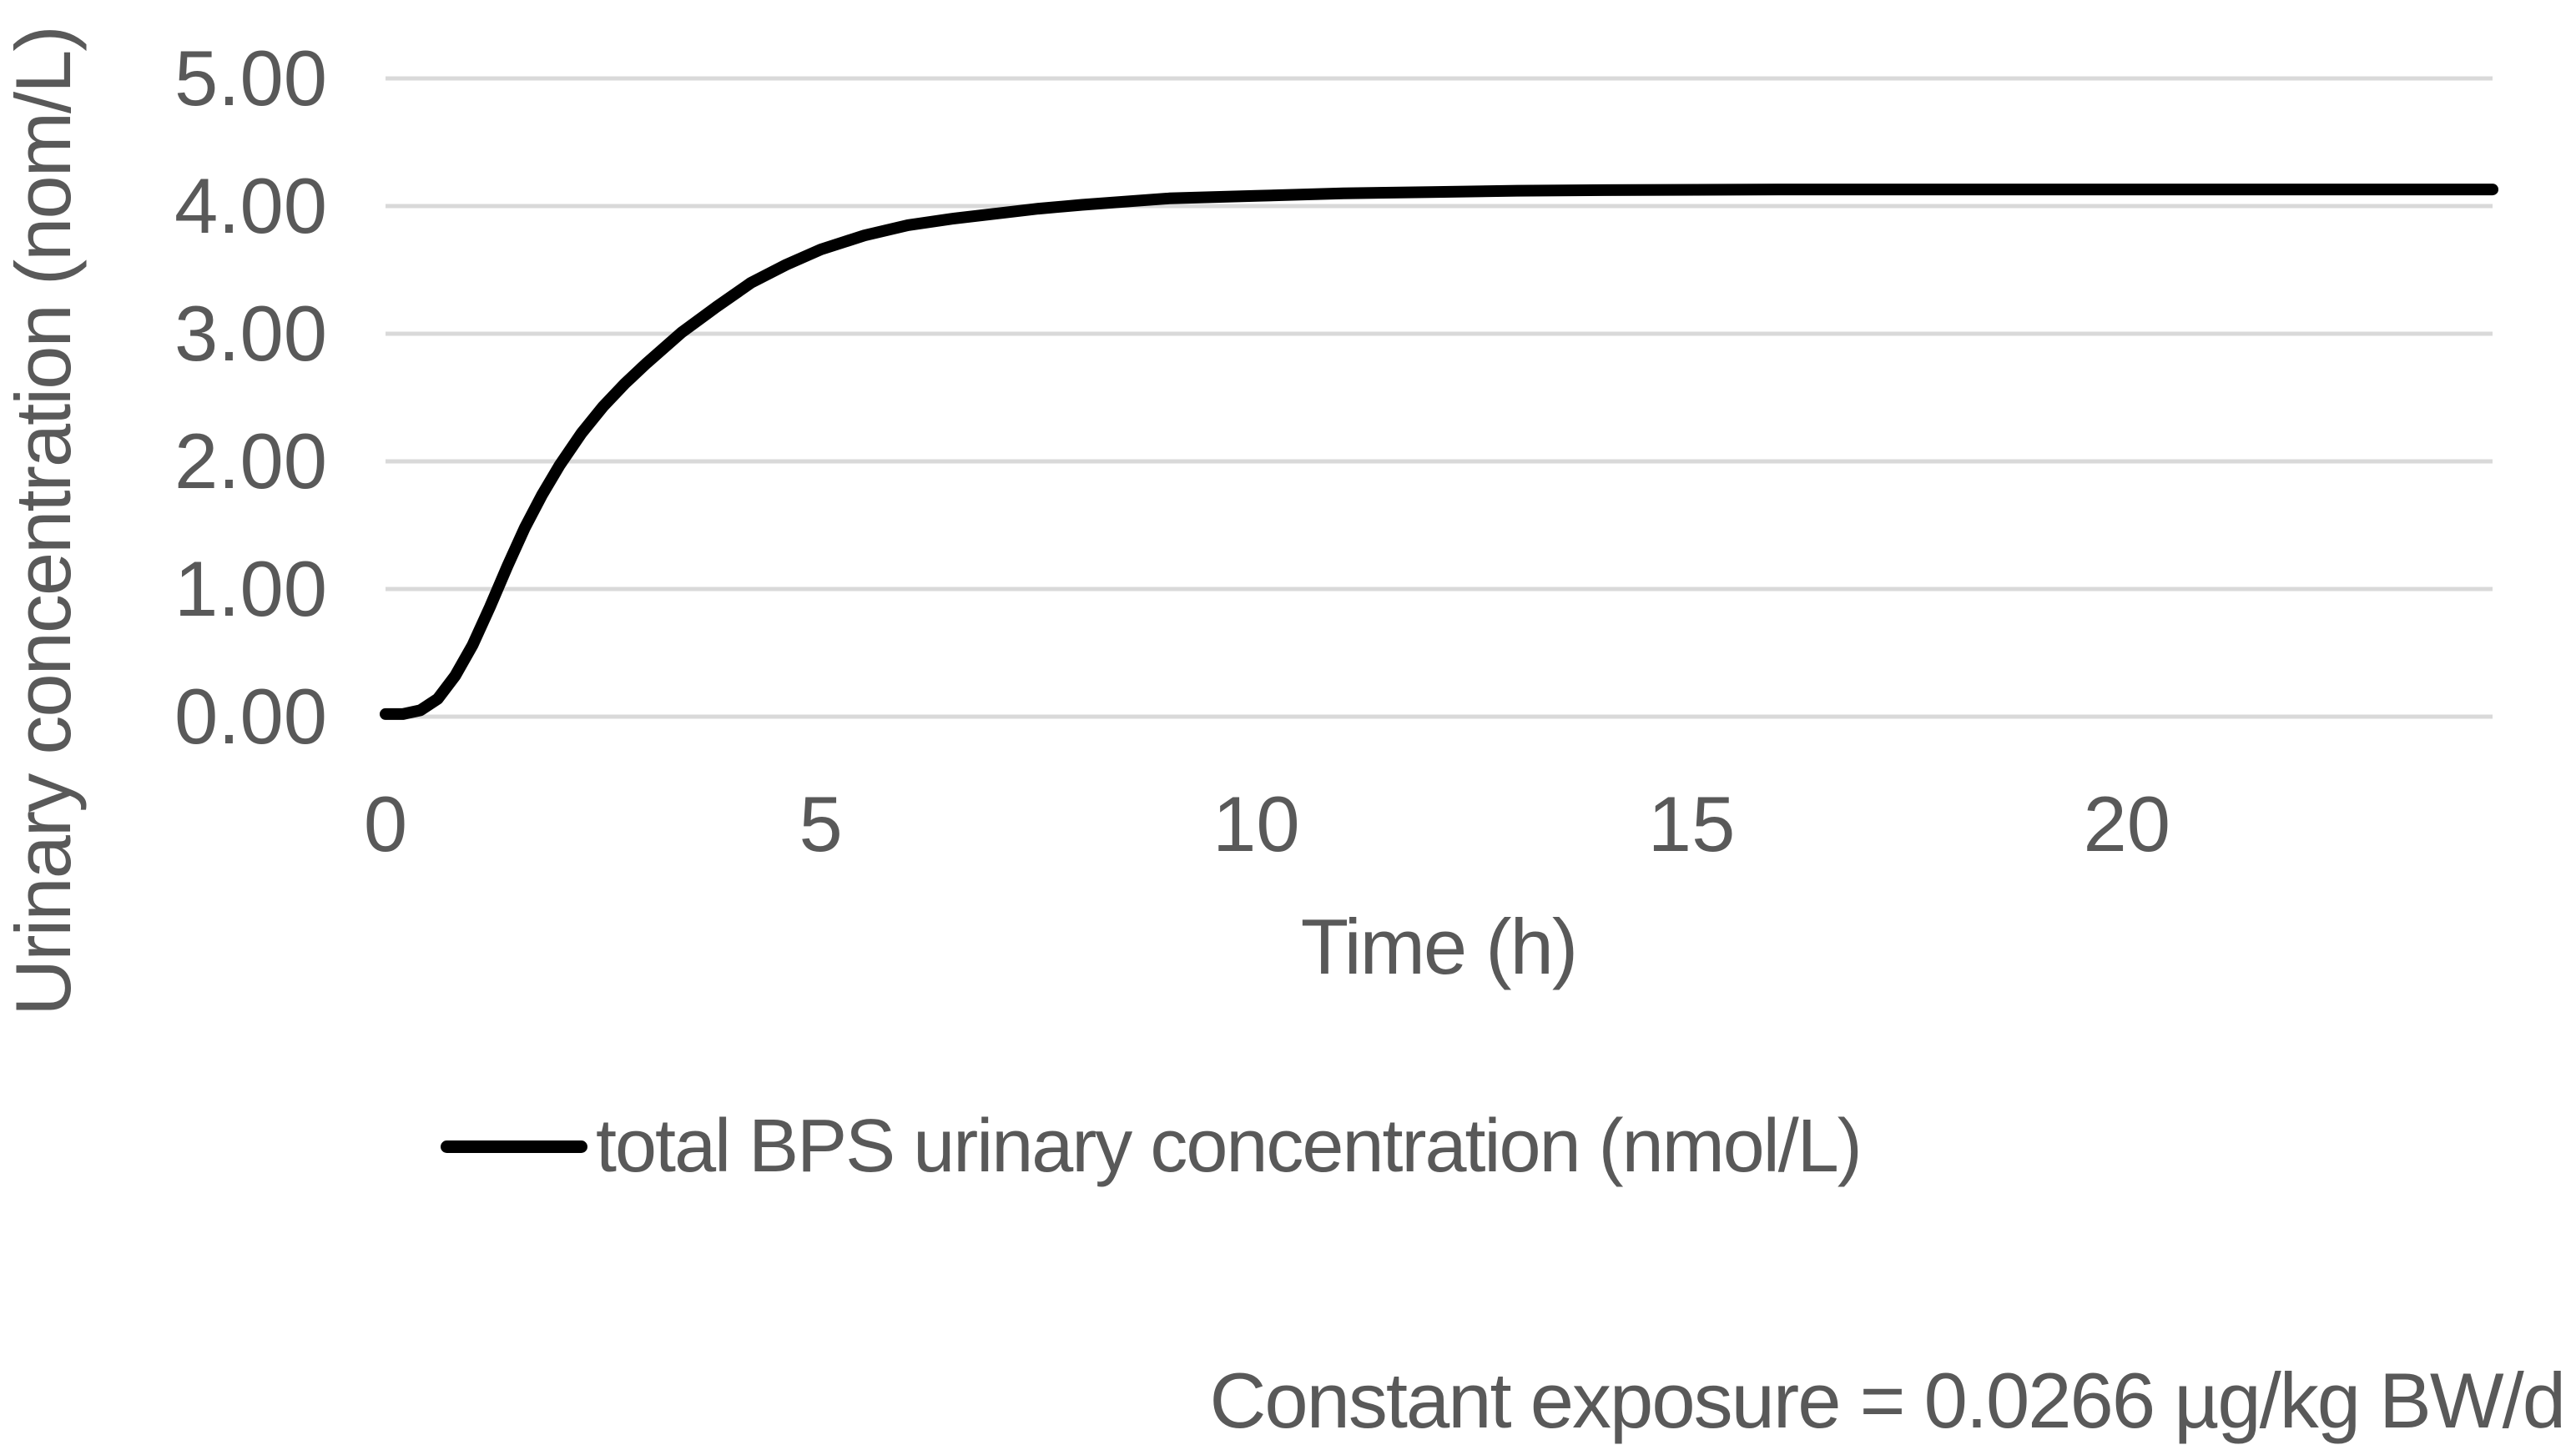 This screenshot has height=1450, width=2576. What do you see at coordinates (1256, 824) in the screenshot?
I see `x-tick-label-10: 10` at bounding box center [1256, 824].